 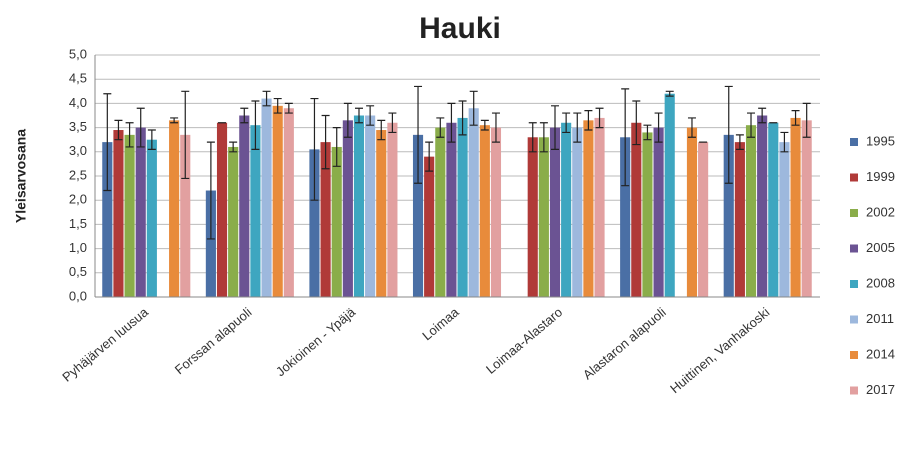 What do you see at coordinates (460, 28) in the screenshot?
I see `chart-title: Hauki` at bounding box center [460, 28].